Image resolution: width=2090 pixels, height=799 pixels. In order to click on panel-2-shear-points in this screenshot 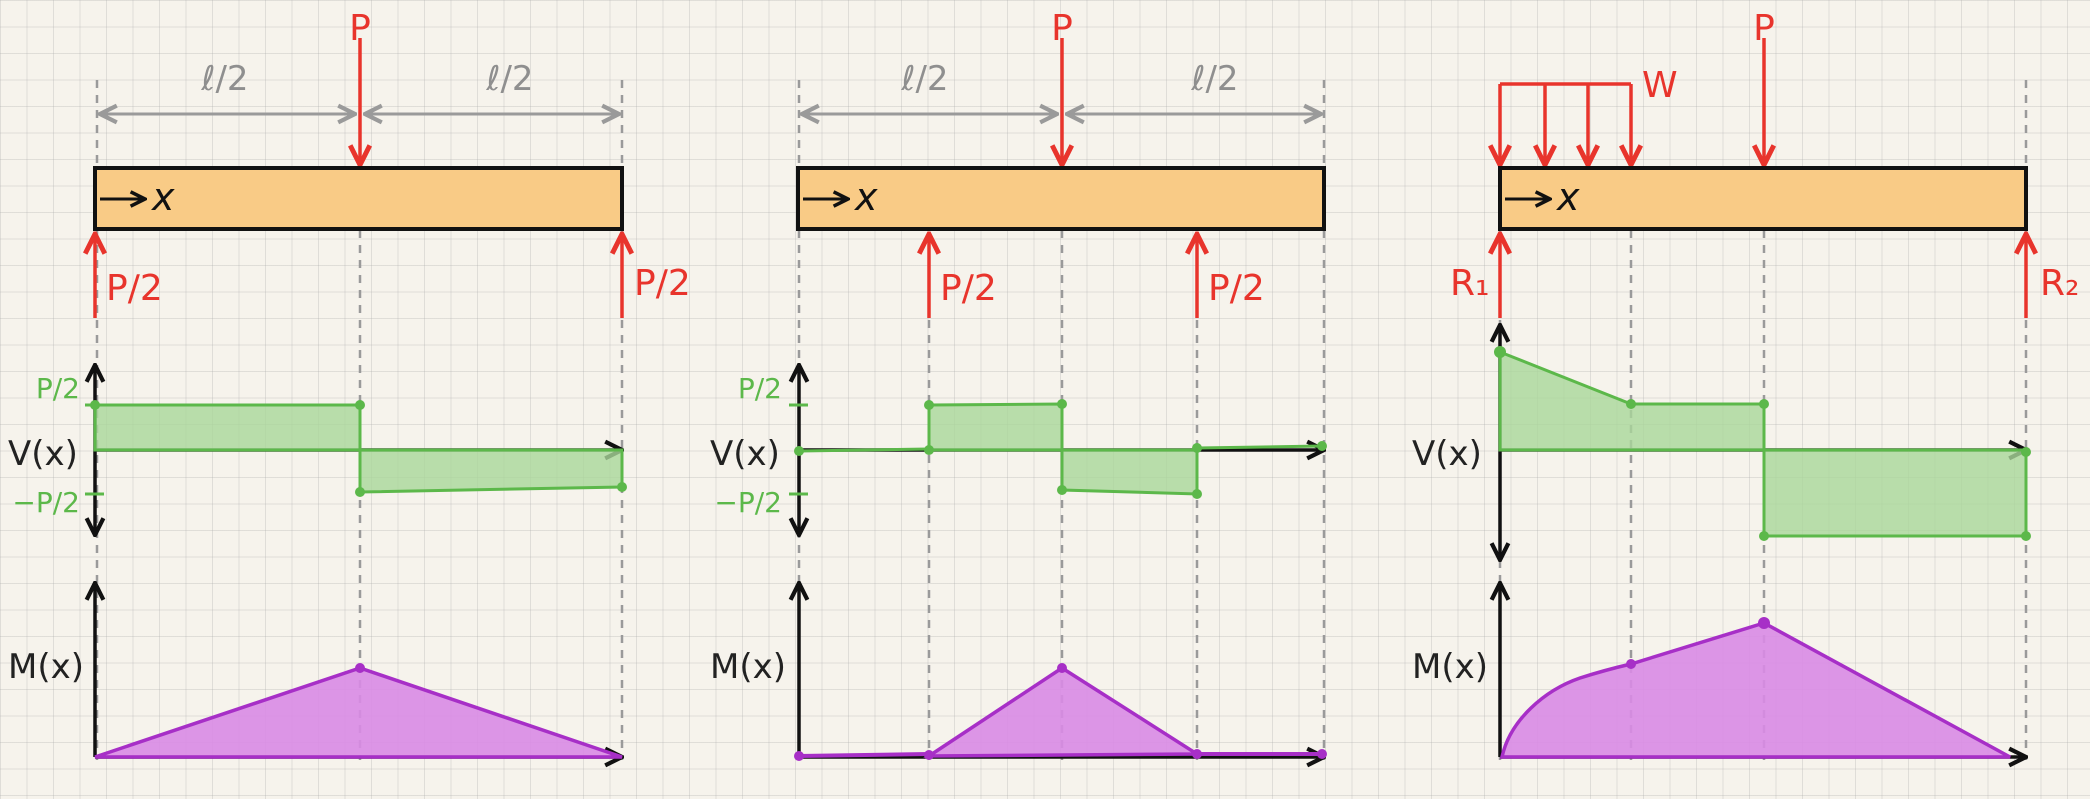, I will do `click(1060, 449)`.